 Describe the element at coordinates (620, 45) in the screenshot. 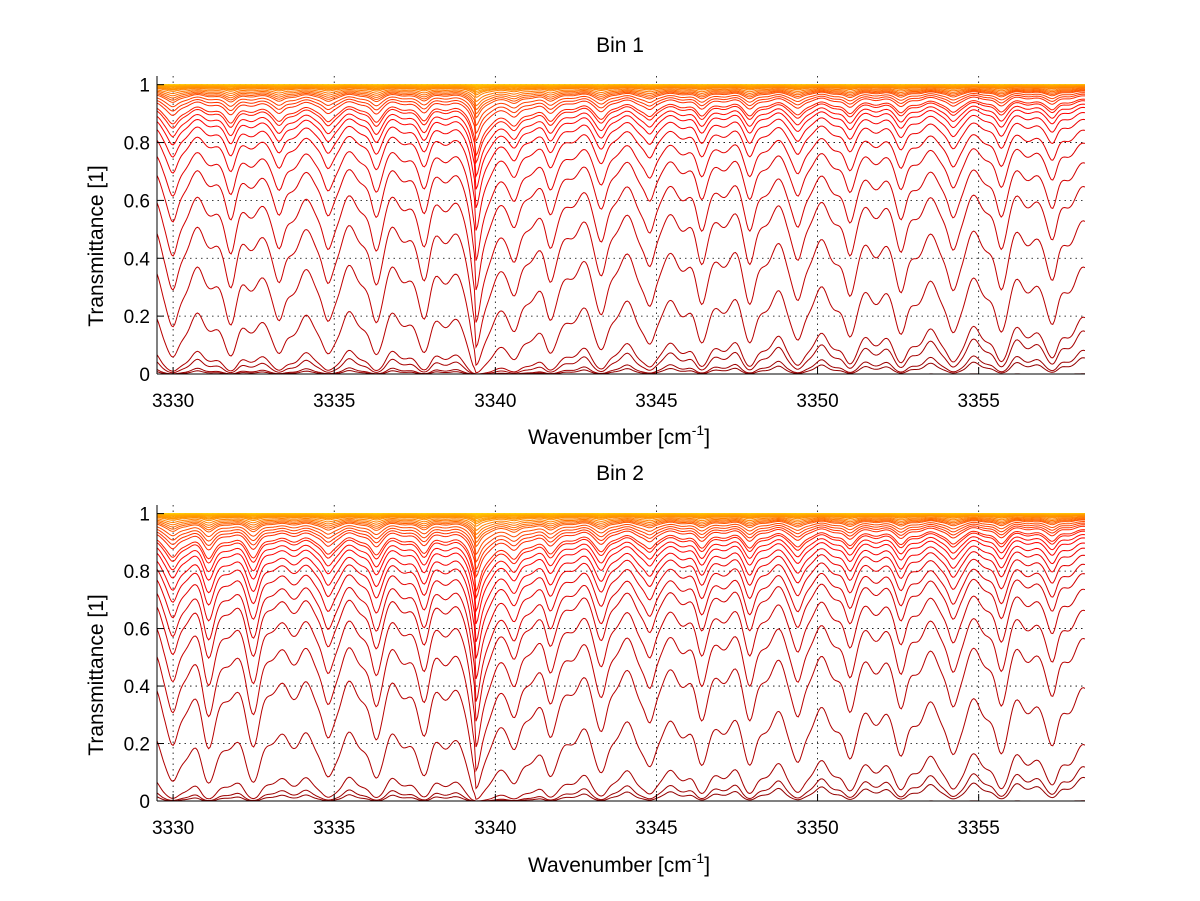

I see `chart-title: Bin 1` at that location.